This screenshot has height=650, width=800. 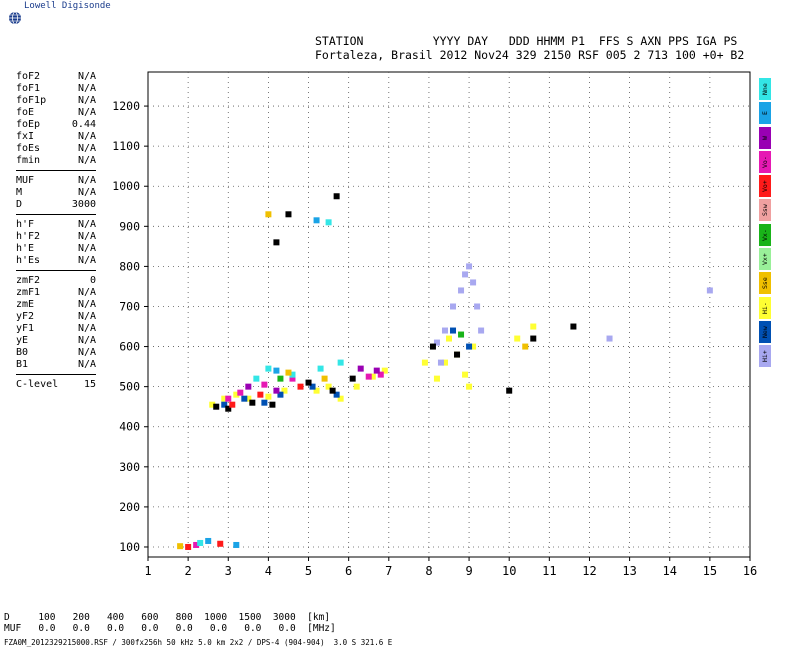 What do you see at coordinates (129, 467) in the screenshot?
I see `y-tick-label: 300` at bounding box center [129, 467].